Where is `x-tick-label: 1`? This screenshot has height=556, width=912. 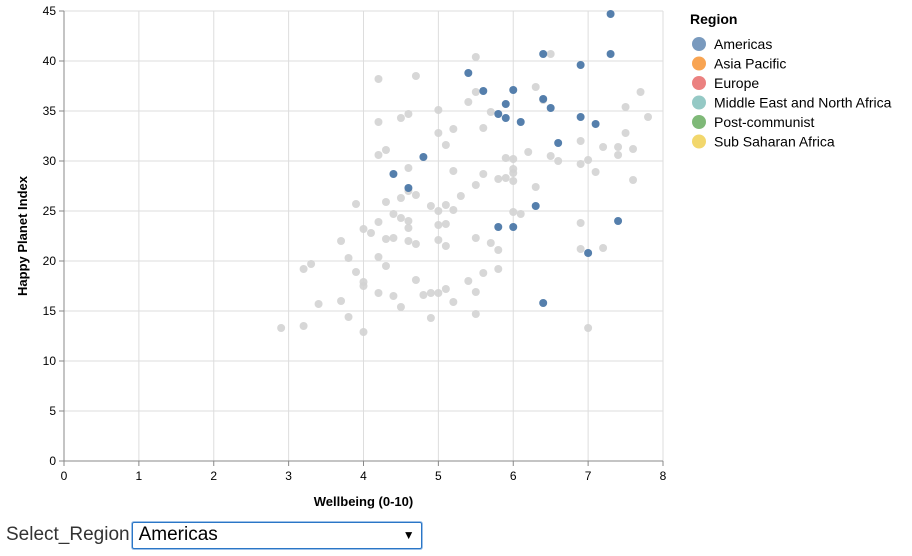
x-tick-label: 1 is located at coordinates (139, 476).